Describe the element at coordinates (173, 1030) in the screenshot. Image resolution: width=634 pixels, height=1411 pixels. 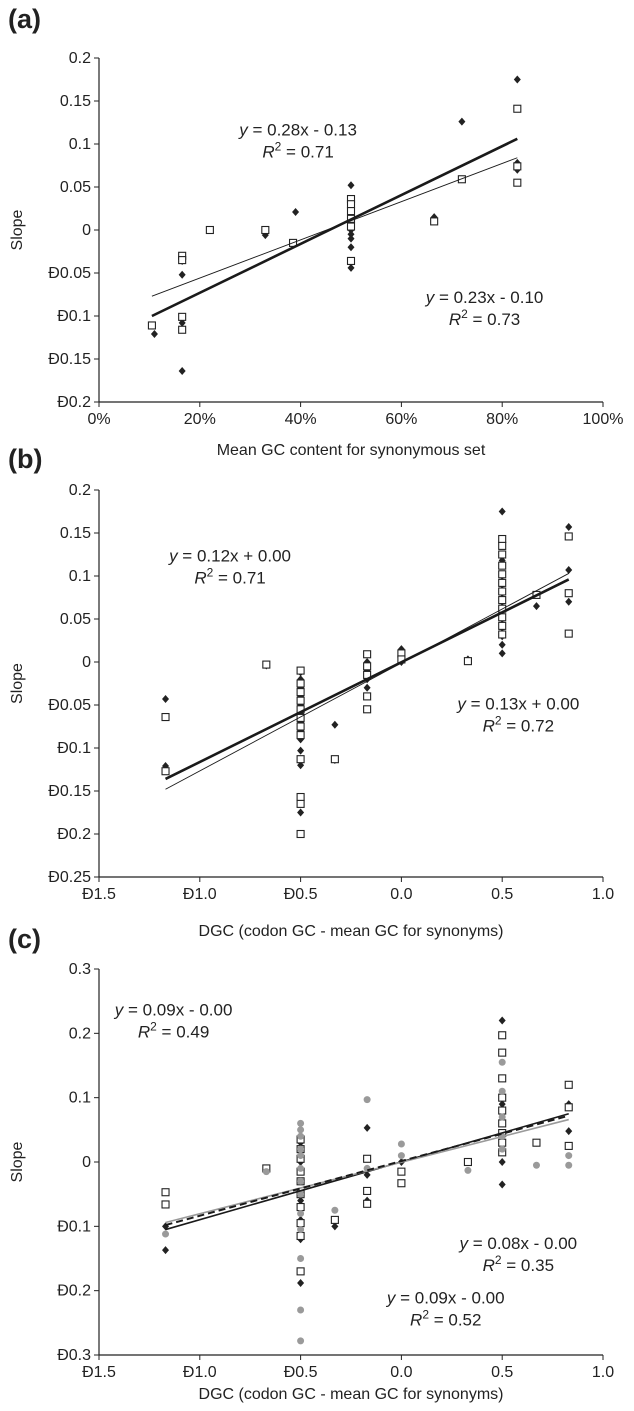
I see `r-squared-label: R2 = 0.49` at that location.